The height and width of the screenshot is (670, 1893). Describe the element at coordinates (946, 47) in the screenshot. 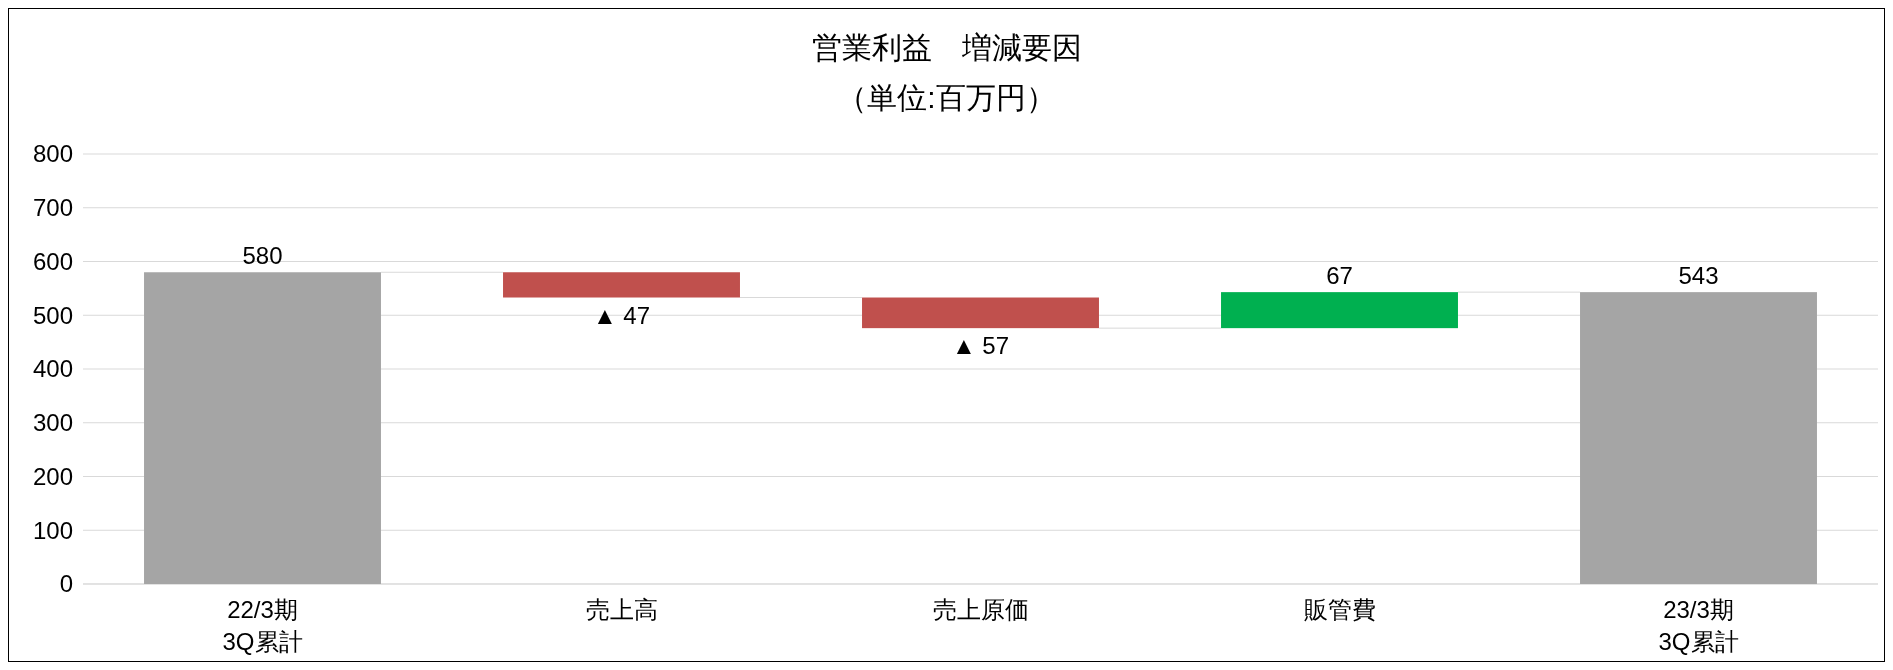

I see `chart-title: 営業利益 増減要因` at that location.